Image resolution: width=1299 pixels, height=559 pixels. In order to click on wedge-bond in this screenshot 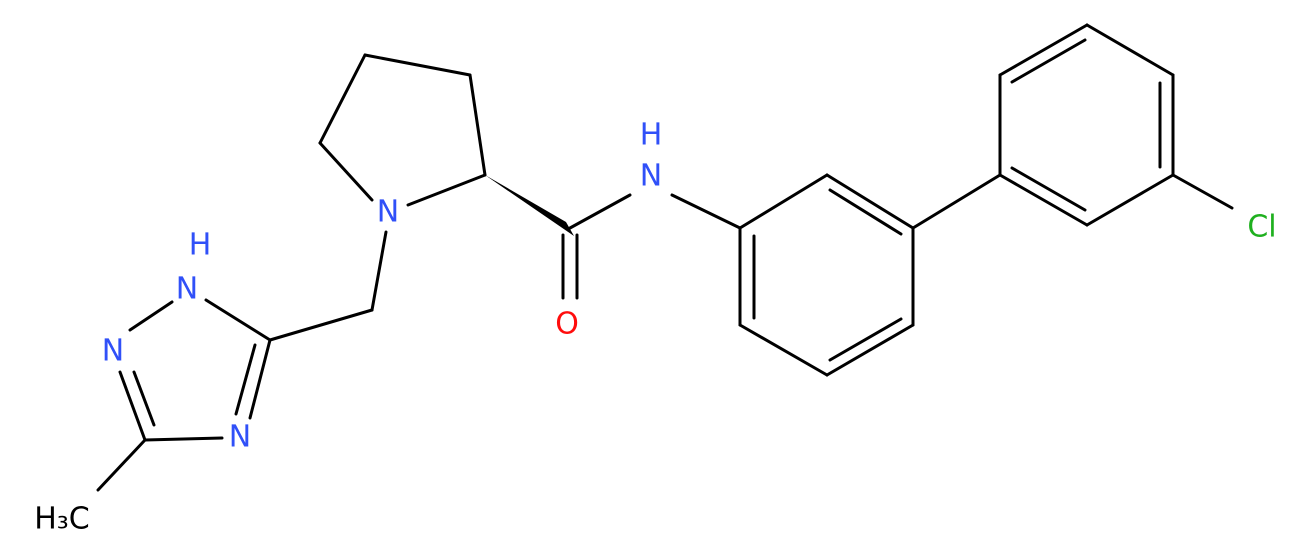, I will do `click(529, 205)`.